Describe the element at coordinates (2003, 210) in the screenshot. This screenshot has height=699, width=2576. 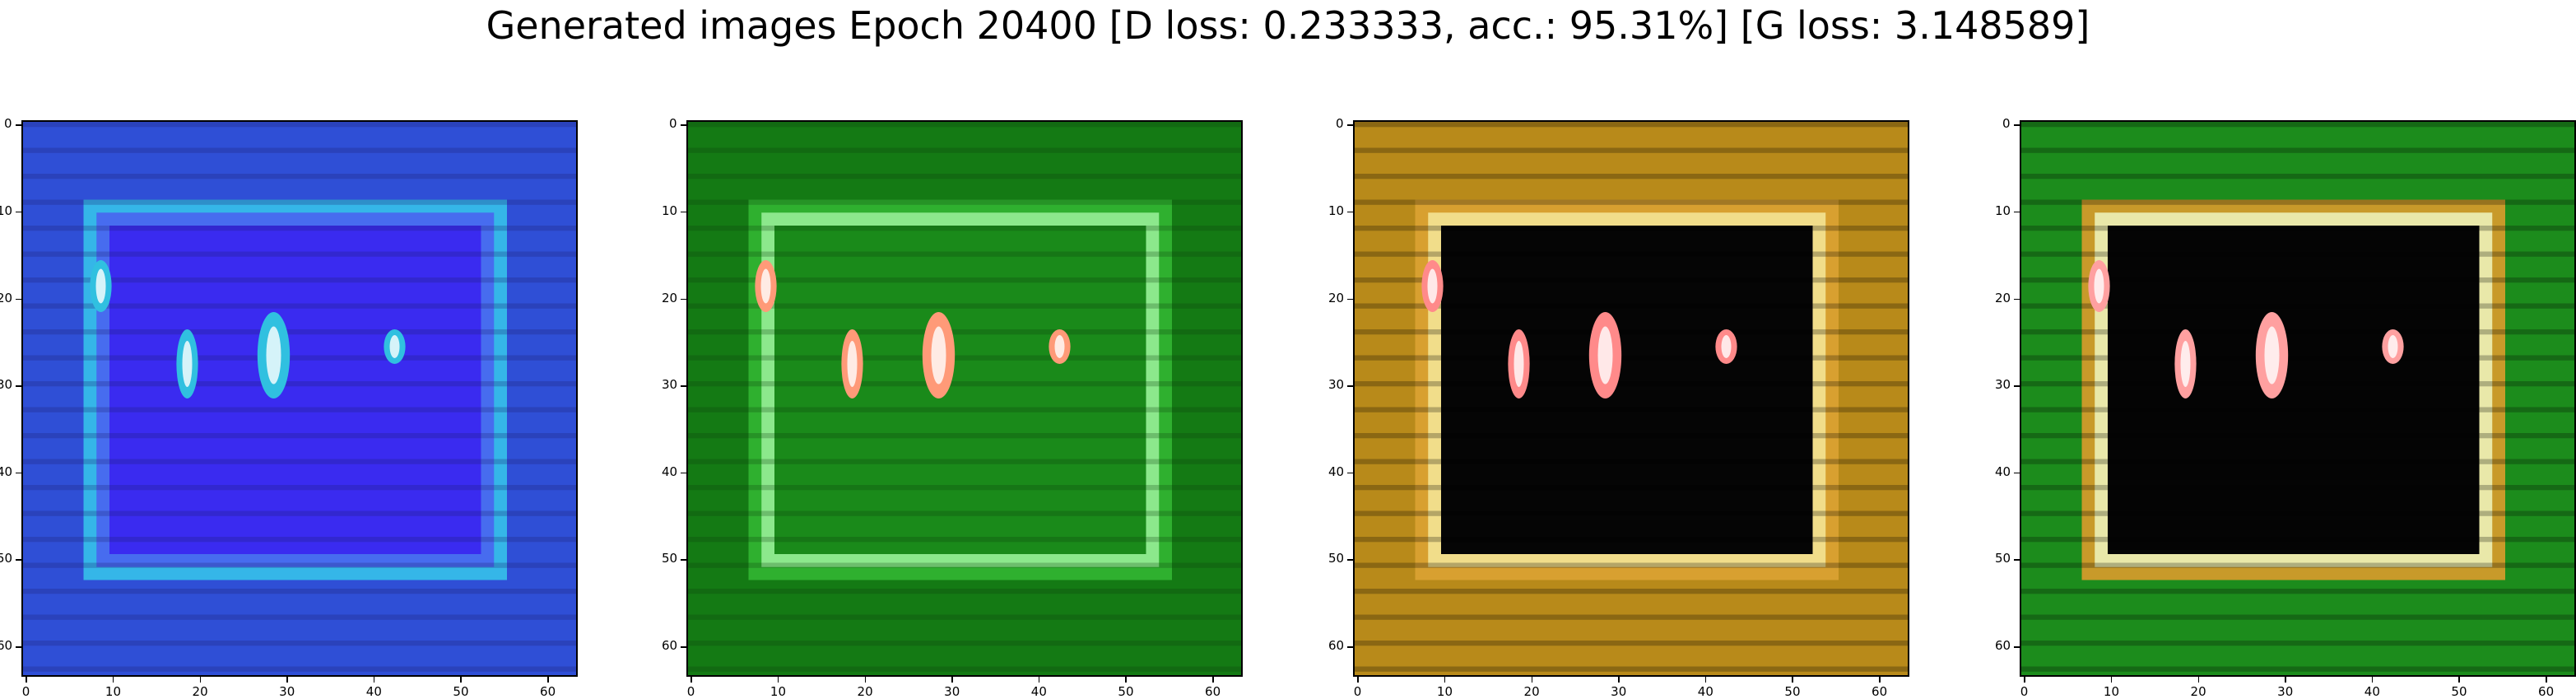
I see `y-tick-label: 10` at that location.